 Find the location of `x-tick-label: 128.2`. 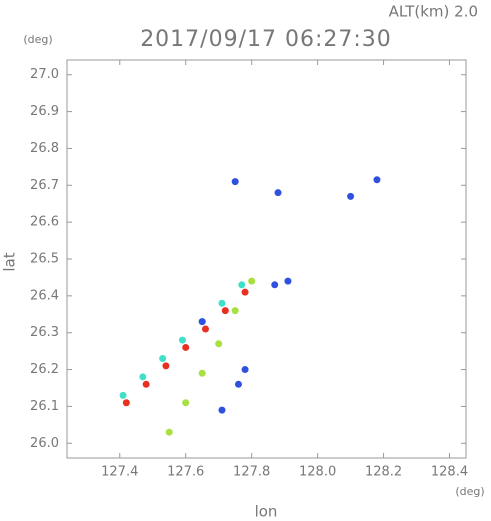

x-tick-label: 128.2 is located at coordinates (383, 472).